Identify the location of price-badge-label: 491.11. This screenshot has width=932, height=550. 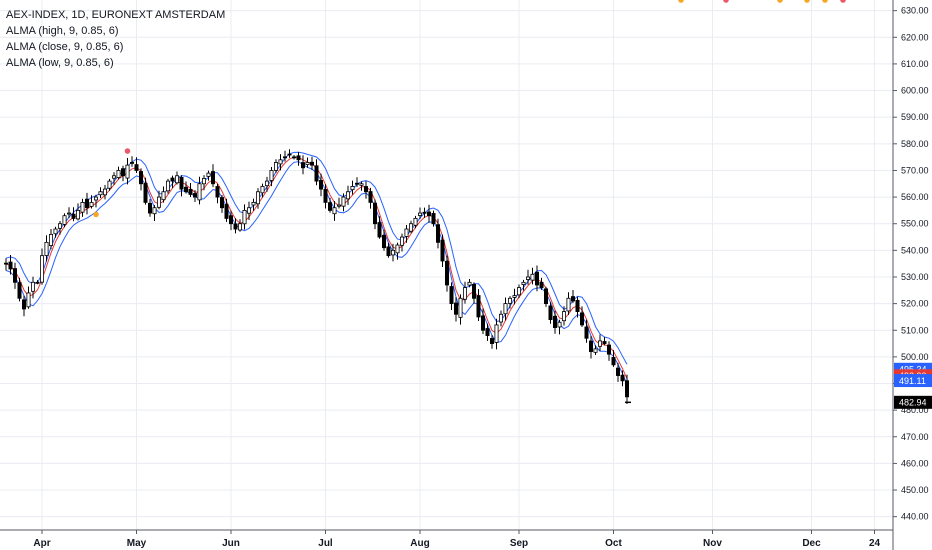
(912, 381).